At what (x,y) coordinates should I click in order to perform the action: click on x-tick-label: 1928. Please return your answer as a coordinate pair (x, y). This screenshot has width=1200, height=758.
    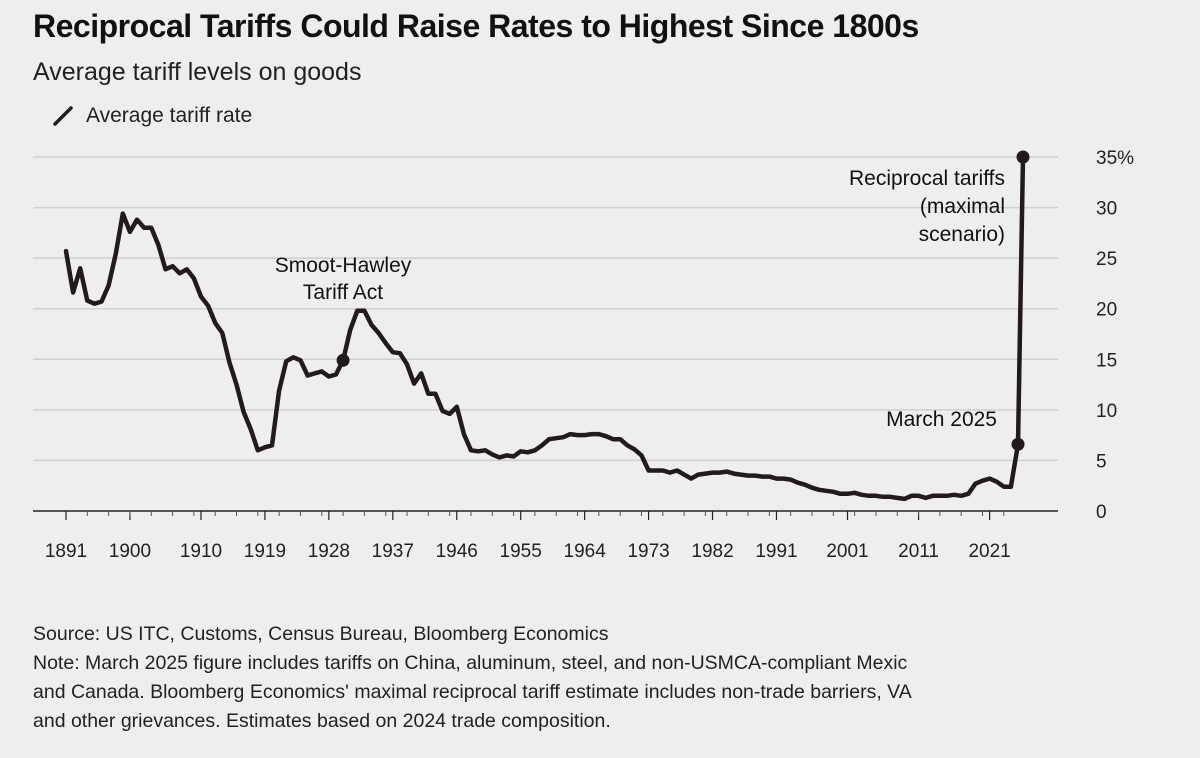
    Looking at the image, I should click on (329, 551).